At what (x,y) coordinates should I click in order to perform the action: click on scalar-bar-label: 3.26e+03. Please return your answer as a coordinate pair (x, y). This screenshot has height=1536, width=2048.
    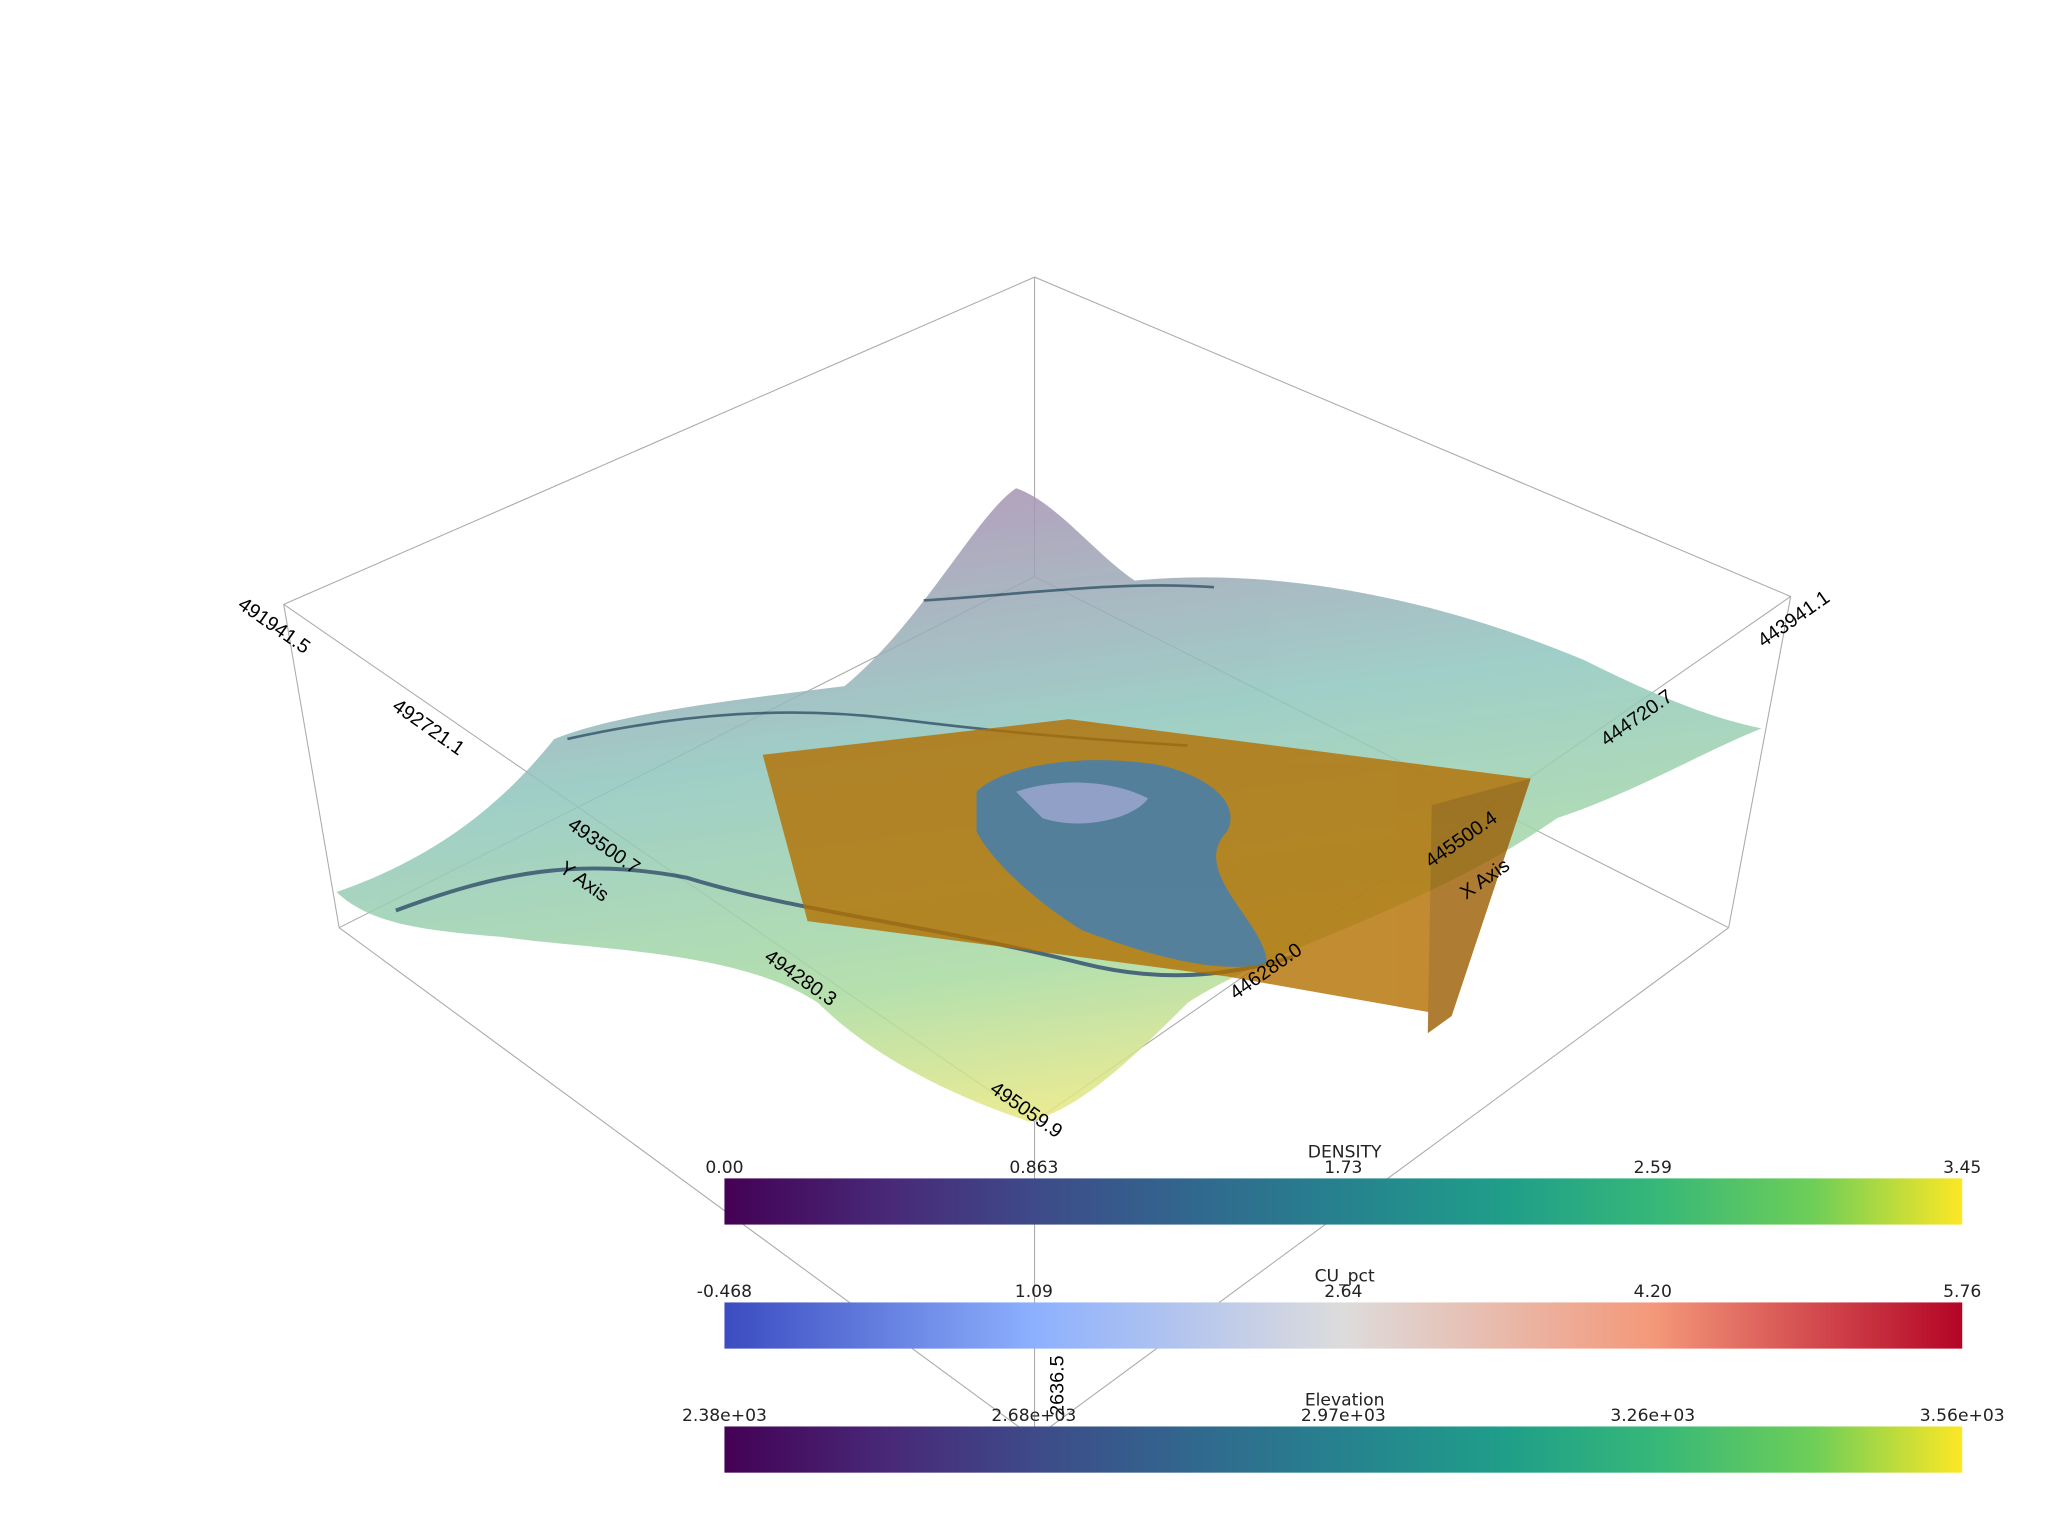
    Looking at the image, I should click on (1652, 1416).